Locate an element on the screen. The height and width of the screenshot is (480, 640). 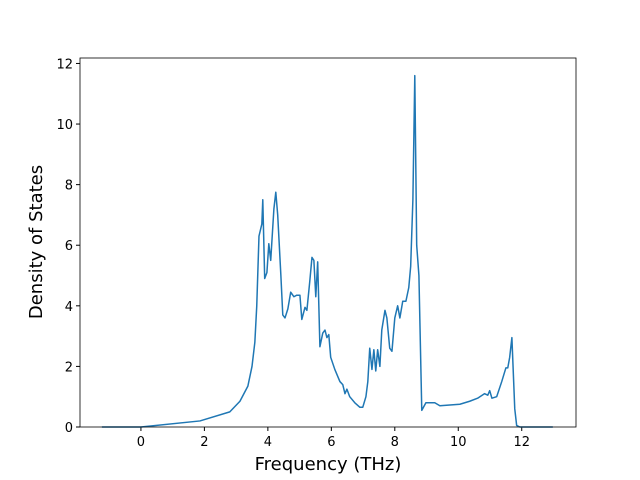
x-tick-label: 8 is located at coordinates (395, 442).